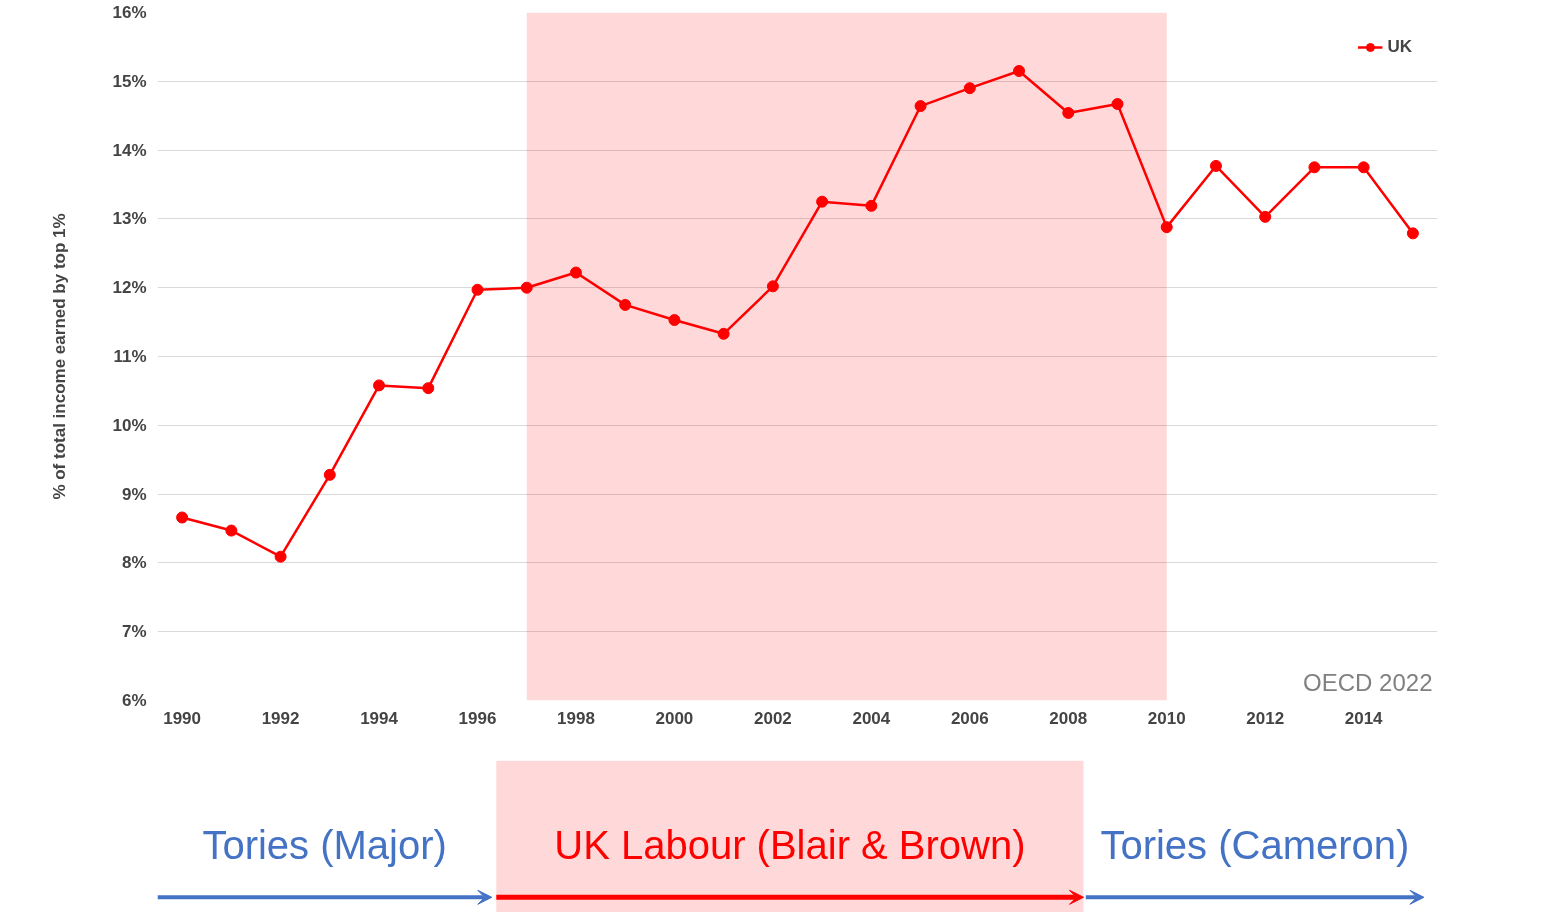  I want to click on x-tick-label: 2012, so click(1265, 718).